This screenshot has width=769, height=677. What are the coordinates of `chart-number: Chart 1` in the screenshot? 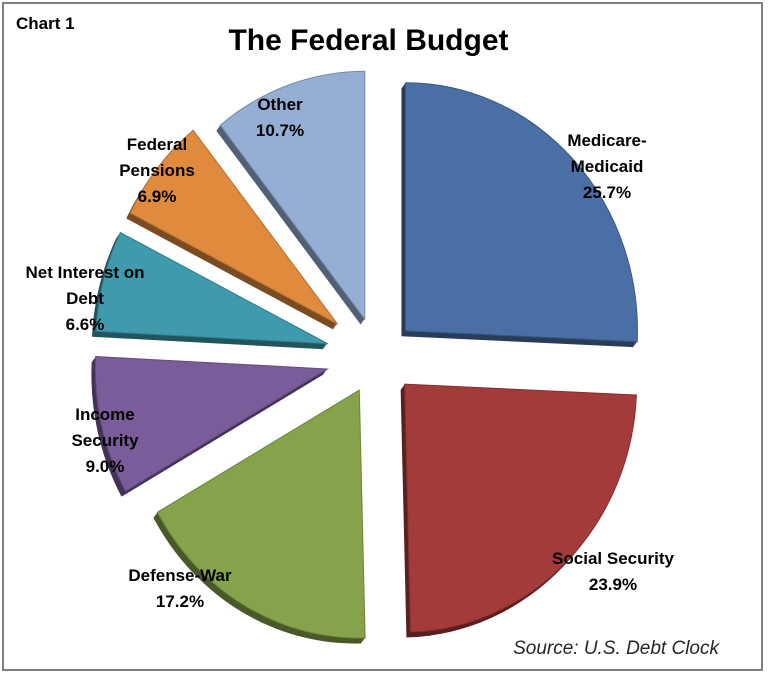 It's located at (45, 23).